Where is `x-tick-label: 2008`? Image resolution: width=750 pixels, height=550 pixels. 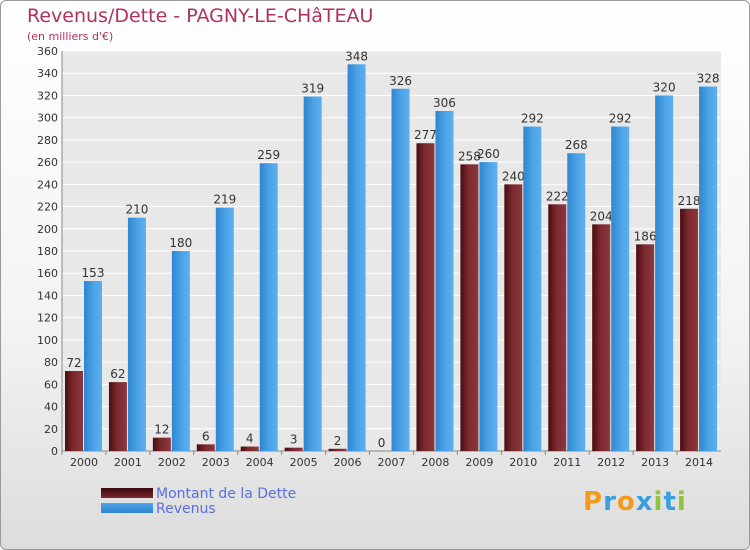 x-tick-label: 2008 is located at coordinates (435, 462).